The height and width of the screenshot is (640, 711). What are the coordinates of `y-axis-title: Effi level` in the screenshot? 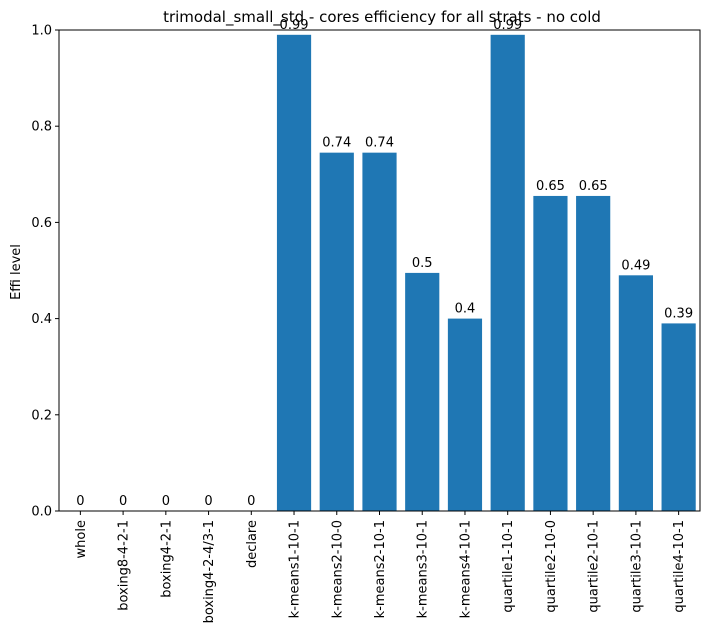 It's located at (16, 272).